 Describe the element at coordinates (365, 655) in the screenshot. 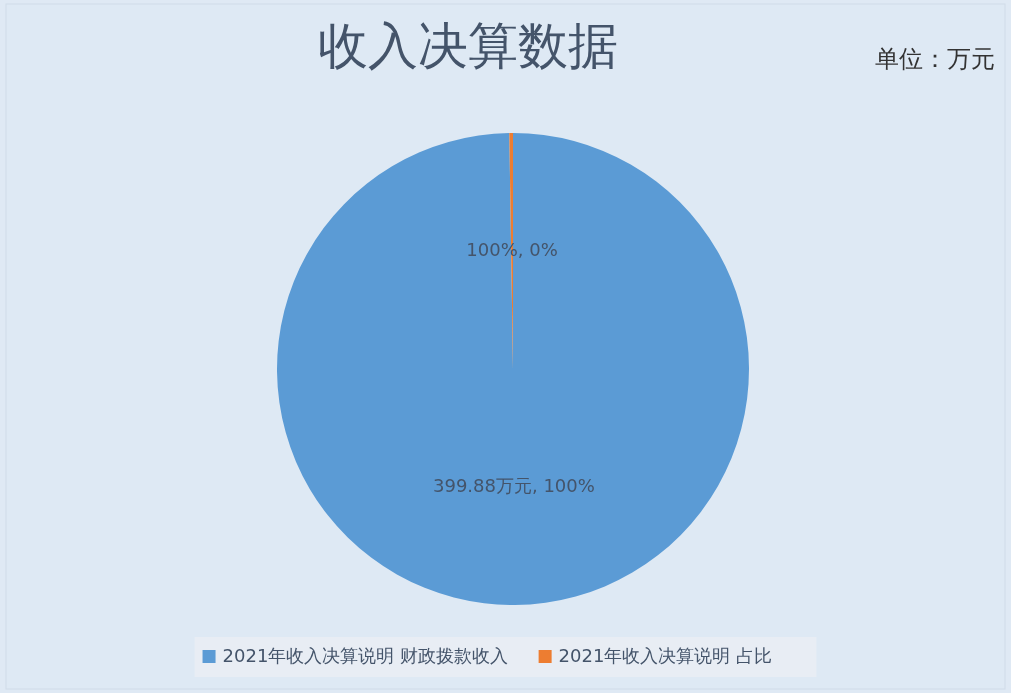

I see `legend-label: 2021年收入决算说明 财政拨款收入` at that location.